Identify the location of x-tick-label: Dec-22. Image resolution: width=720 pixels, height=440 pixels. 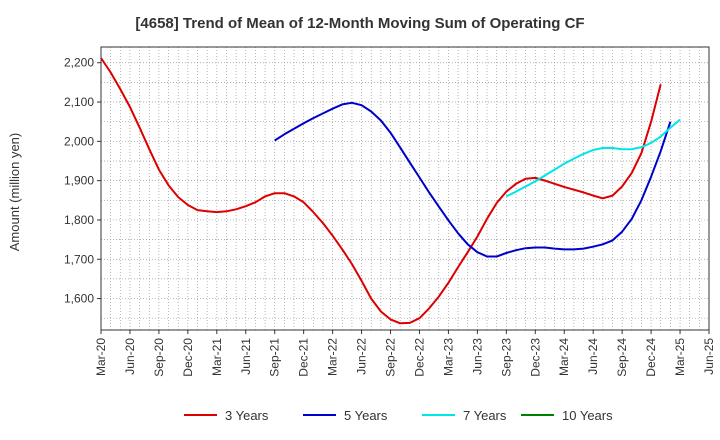
(419, 357).